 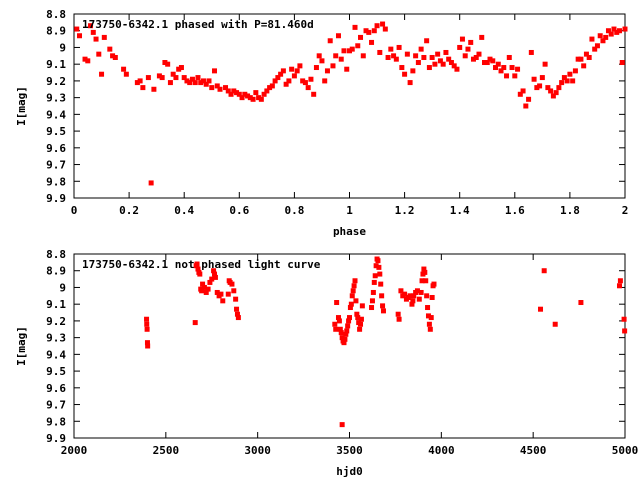 What do you see at coordinates (56, 354) in the screenshot?
I see `y-tick-label: 9.4` at bounding box center [56, 354].